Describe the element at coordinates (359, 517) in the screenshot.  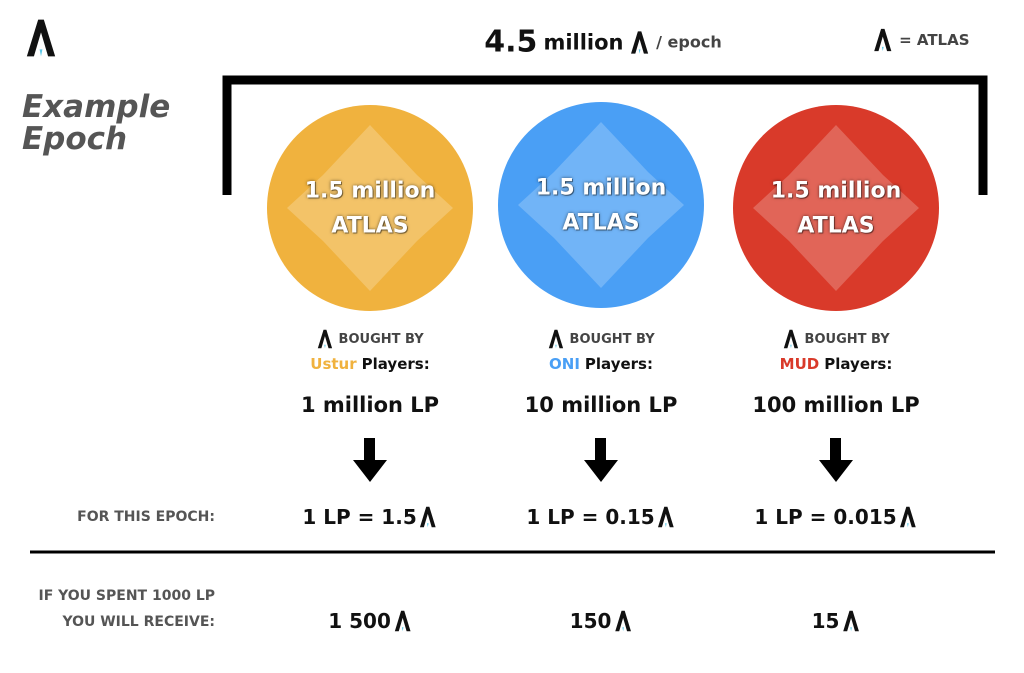
I see `rate-text: 1 LP = 1.5` at that location.